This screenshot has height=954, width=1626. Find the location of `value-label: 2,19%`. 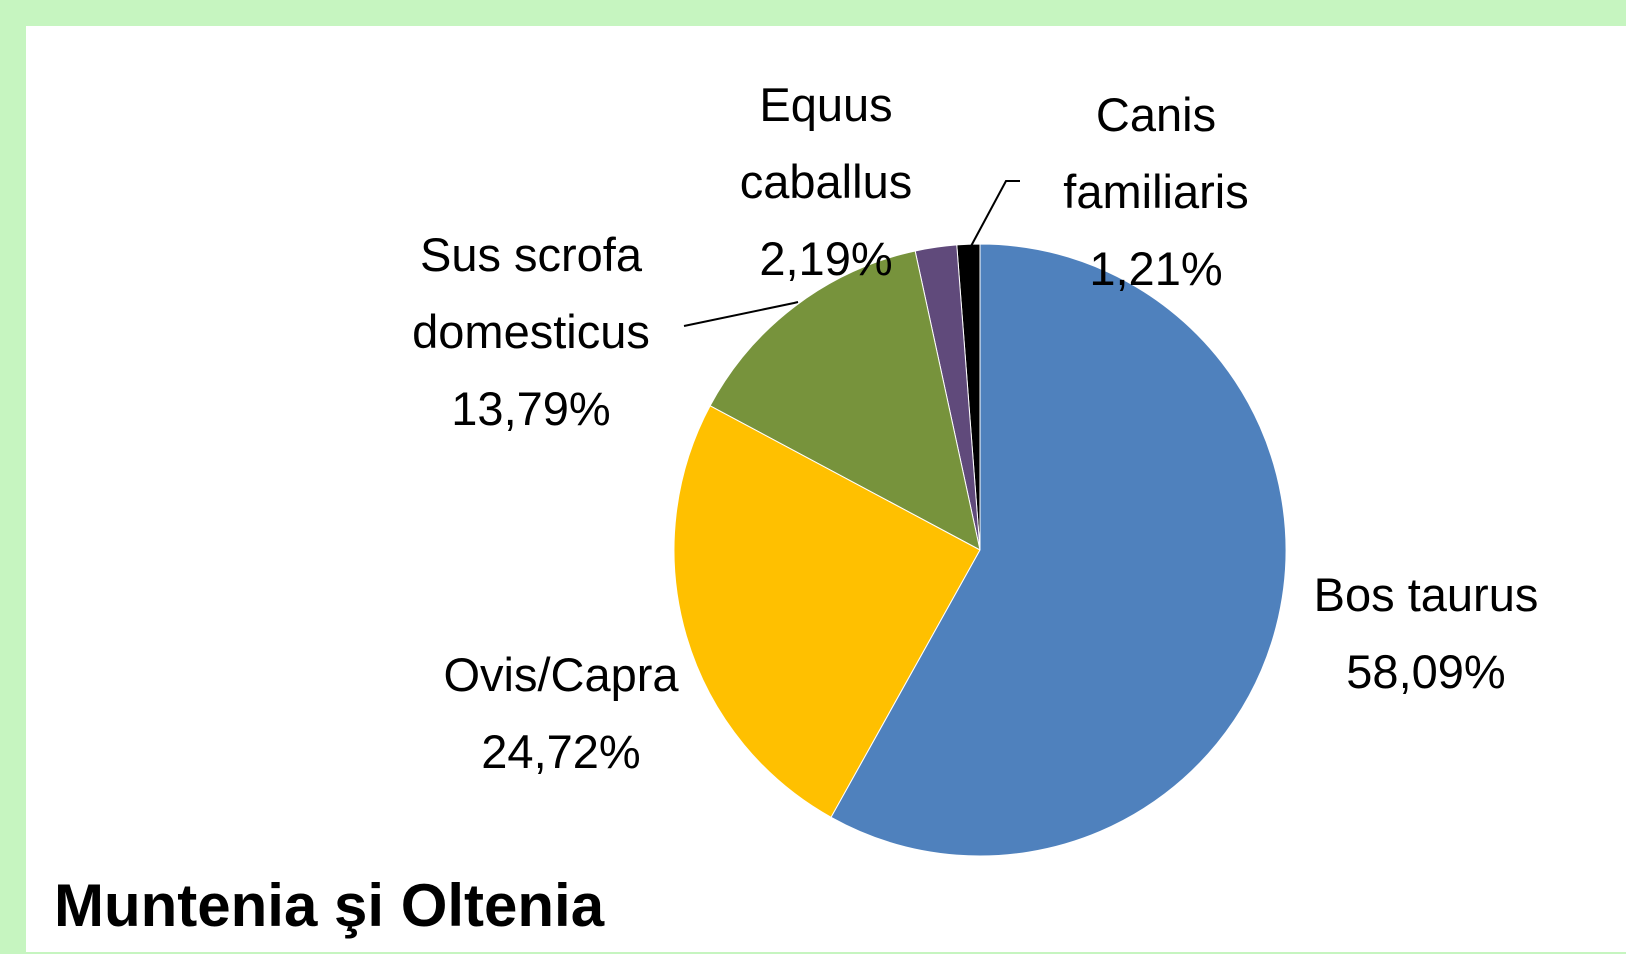

value-label: 2,19% is located at coordinates (826, 258).